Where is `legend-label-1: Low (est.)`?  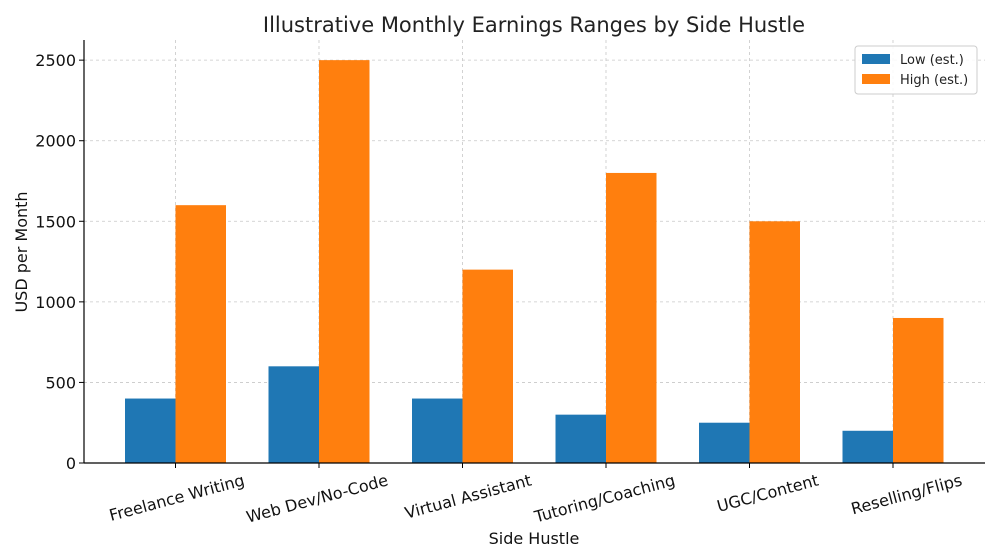 legend-label-1: Low (est.) is located at coordinates (932, 60).